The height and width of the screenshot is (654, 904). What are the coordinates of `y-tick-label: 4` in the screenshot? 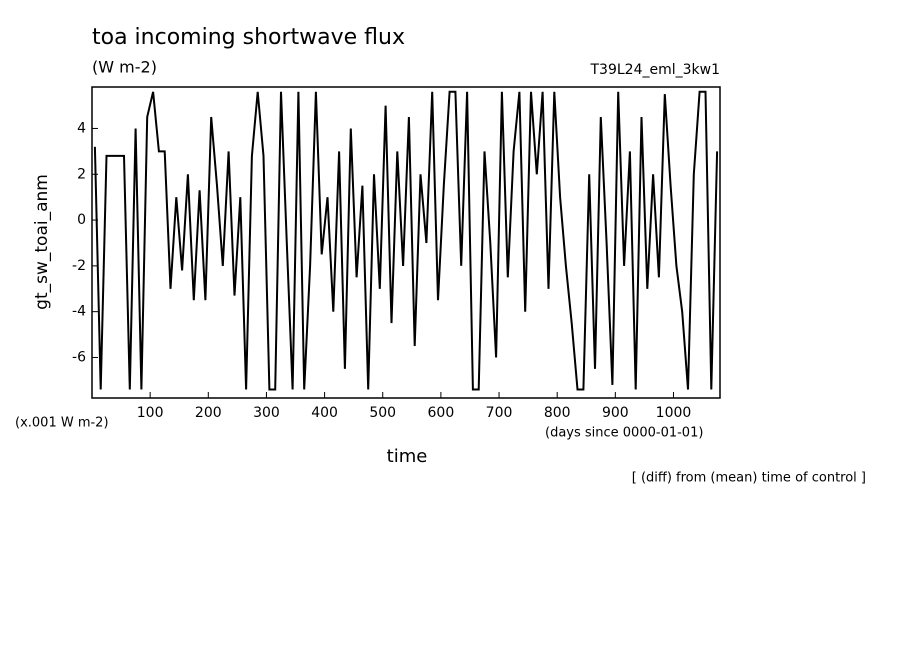 It's located at (81, 128).